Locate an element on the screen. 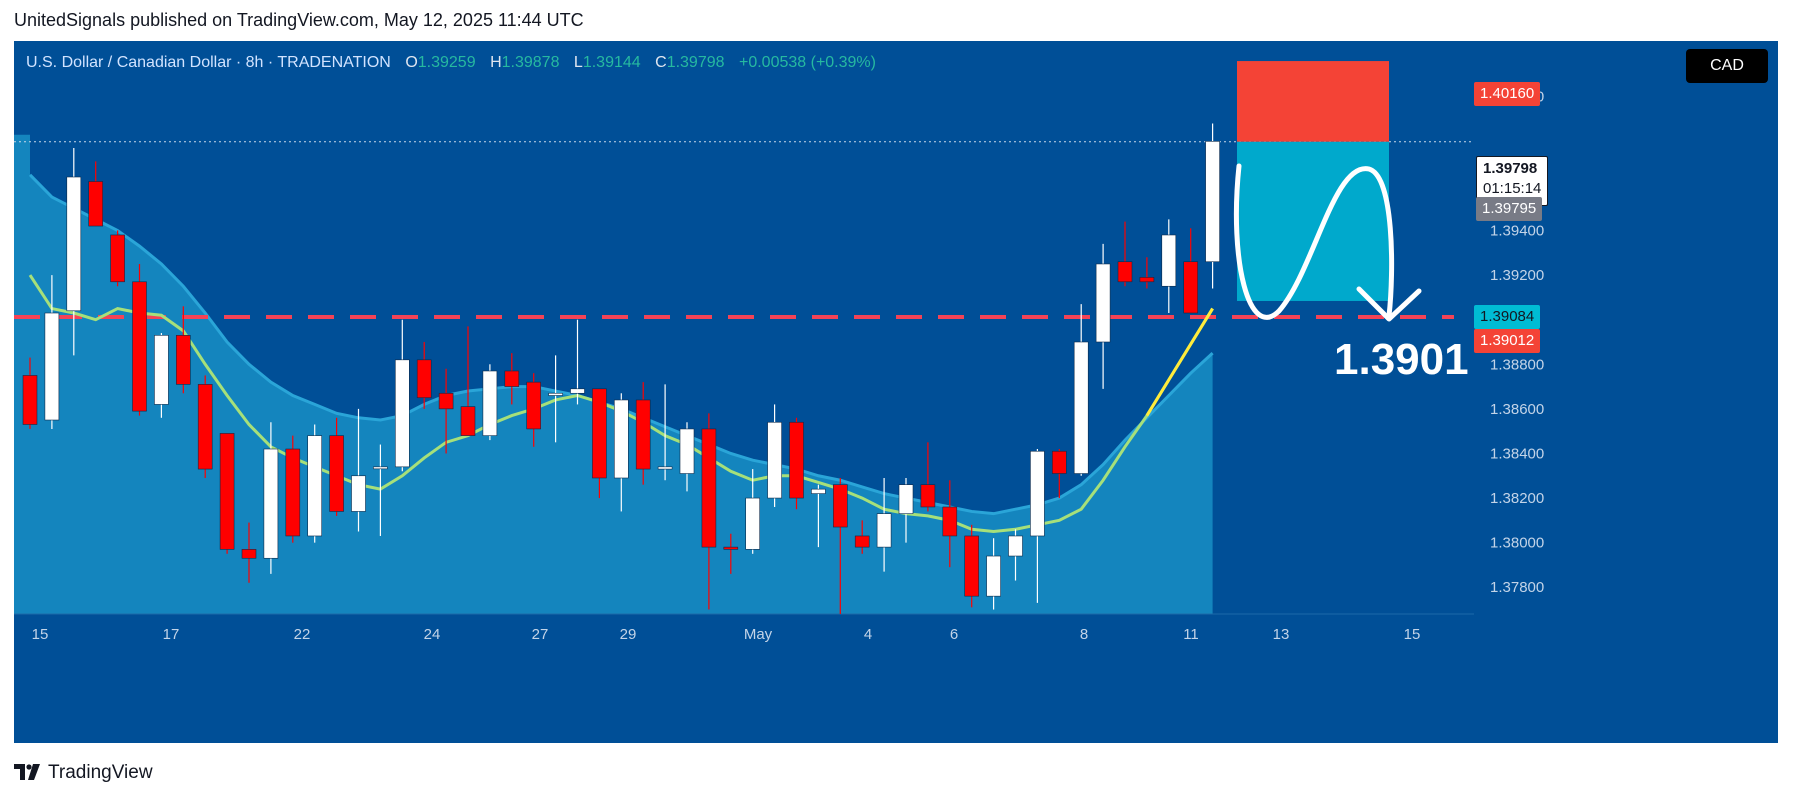  open-label: O is located at coordinates (411, 62).